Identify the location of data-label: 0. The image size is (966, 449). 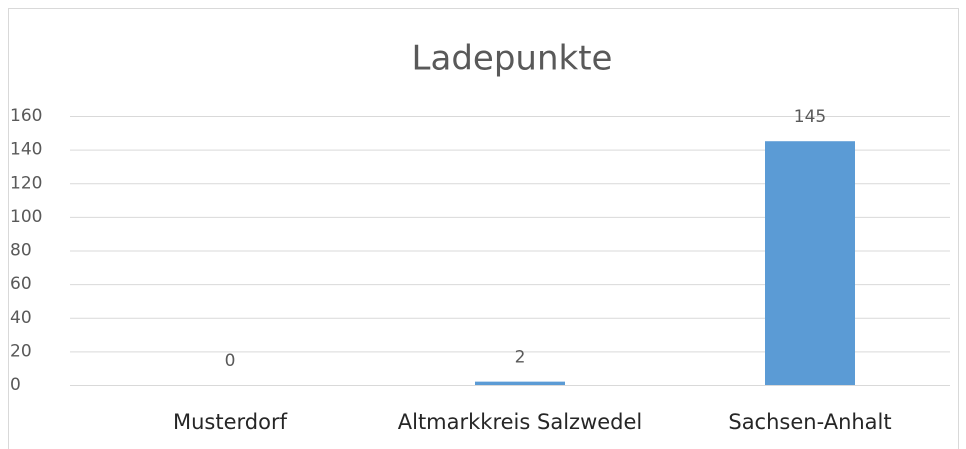
(230, 361).